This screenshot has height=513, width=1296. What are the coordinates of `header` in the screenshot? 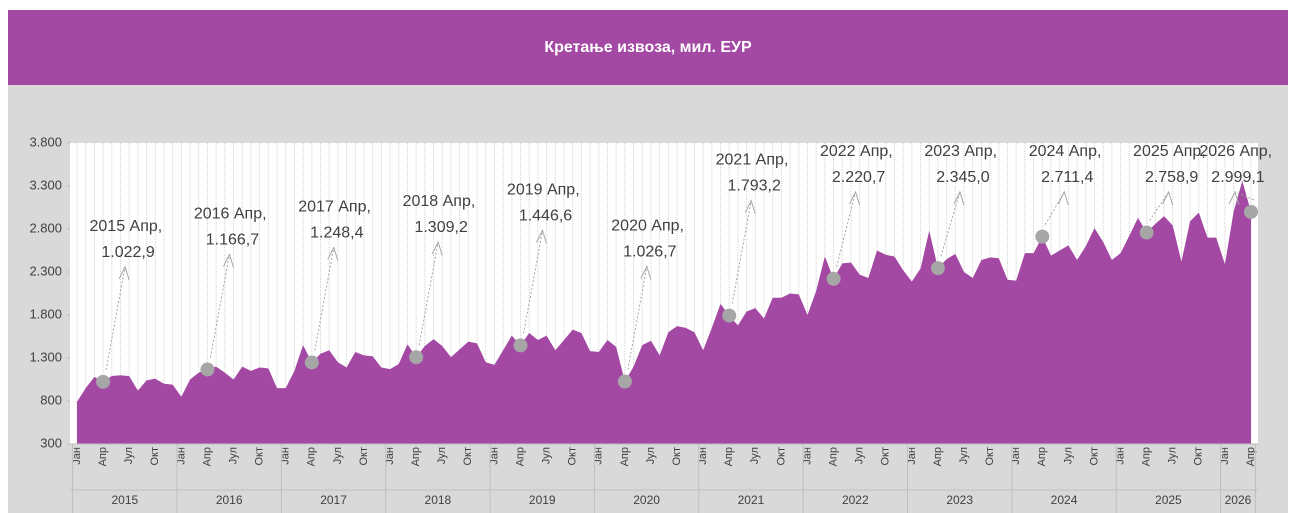 It's located at (648, 47).